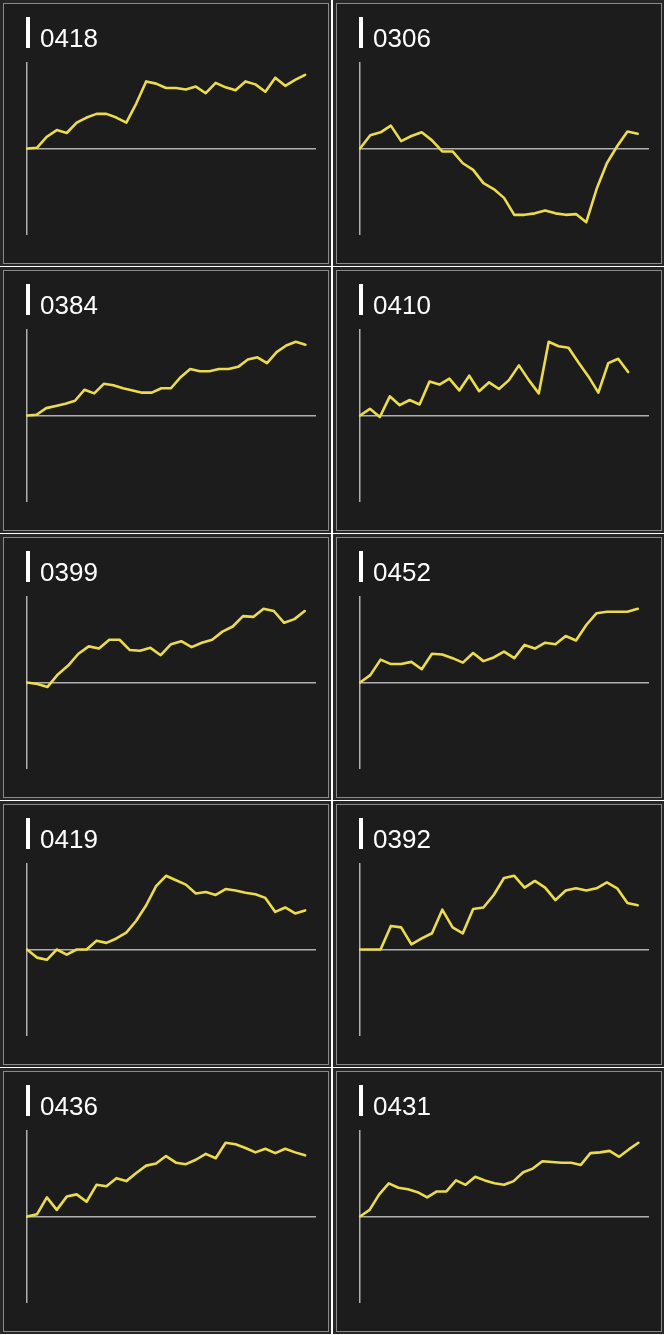  What do you see at coordinates (69, 572) in the screenshot?
I see `chart-title: 0399` at bounding box center [69, 572].